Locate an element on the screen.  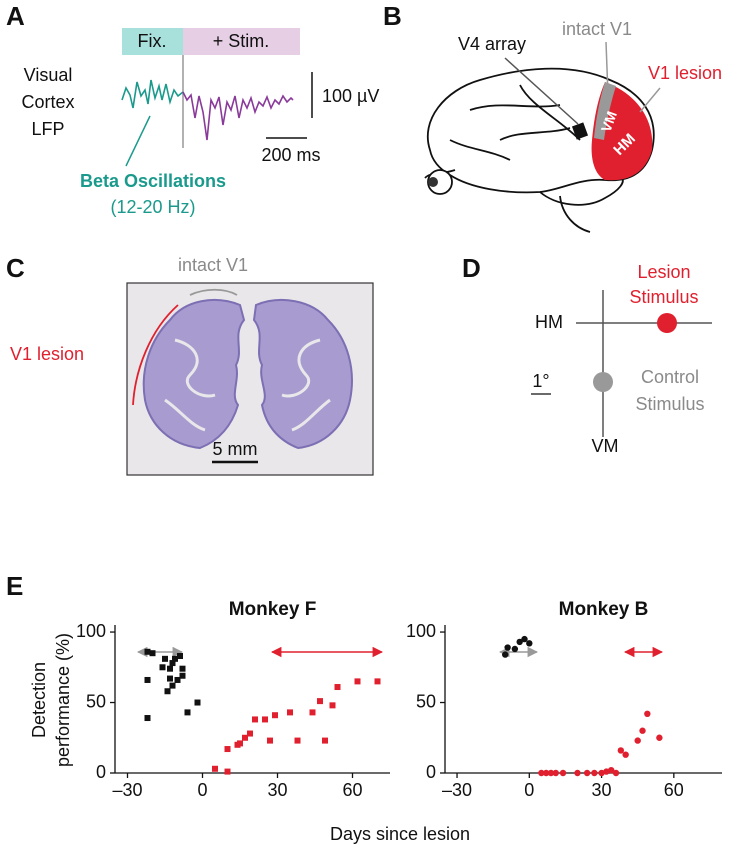
y-tick-label: 0 is located at coordinates (431, 772).